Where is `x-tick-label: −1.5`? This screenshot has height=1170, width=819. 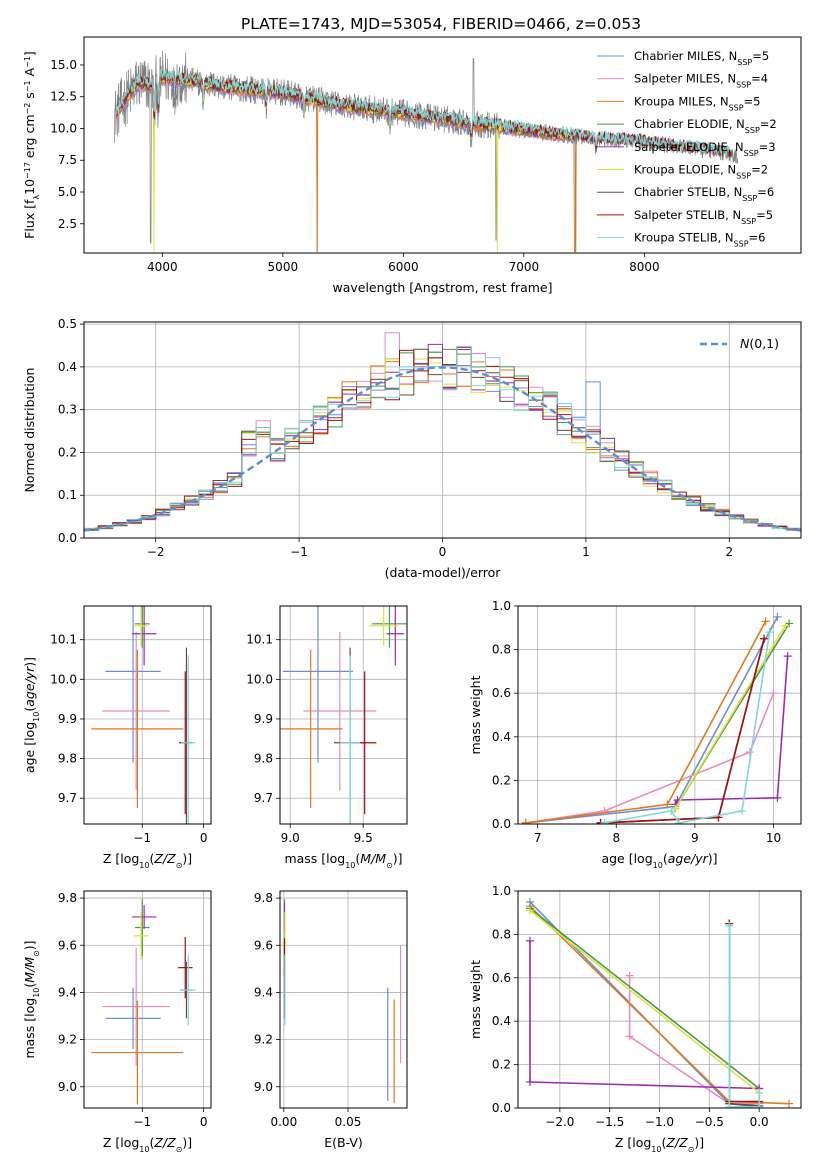 x-tick-label: −1.5 is located at coordinates (609, 1122).